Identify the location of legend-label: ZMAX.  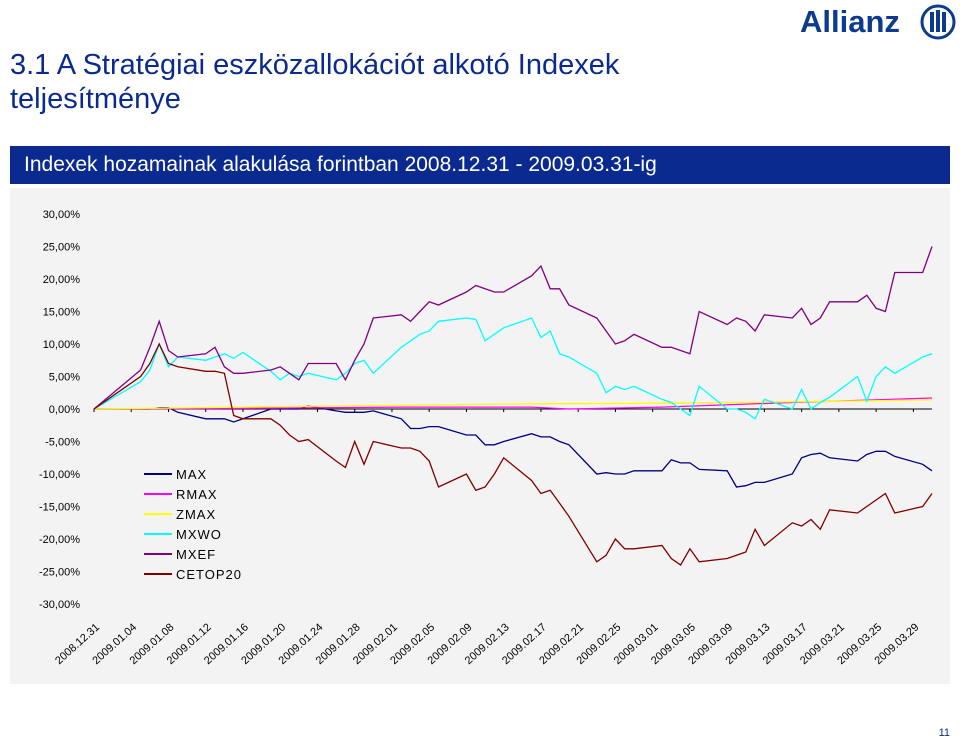
(196, 514).